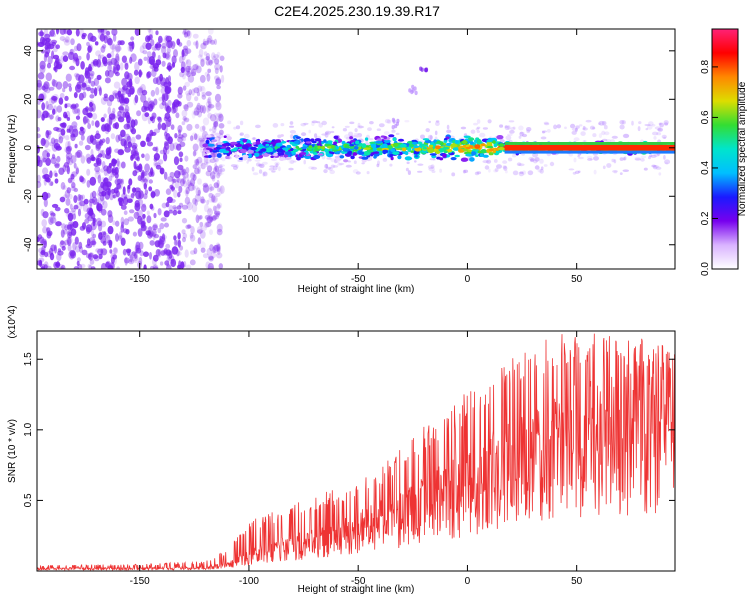 The width and height of the screenshot is (750, 600). Describe the element at coordinates (577, 279) in the screenshot. I see `x-tick-label: 50` at that location.